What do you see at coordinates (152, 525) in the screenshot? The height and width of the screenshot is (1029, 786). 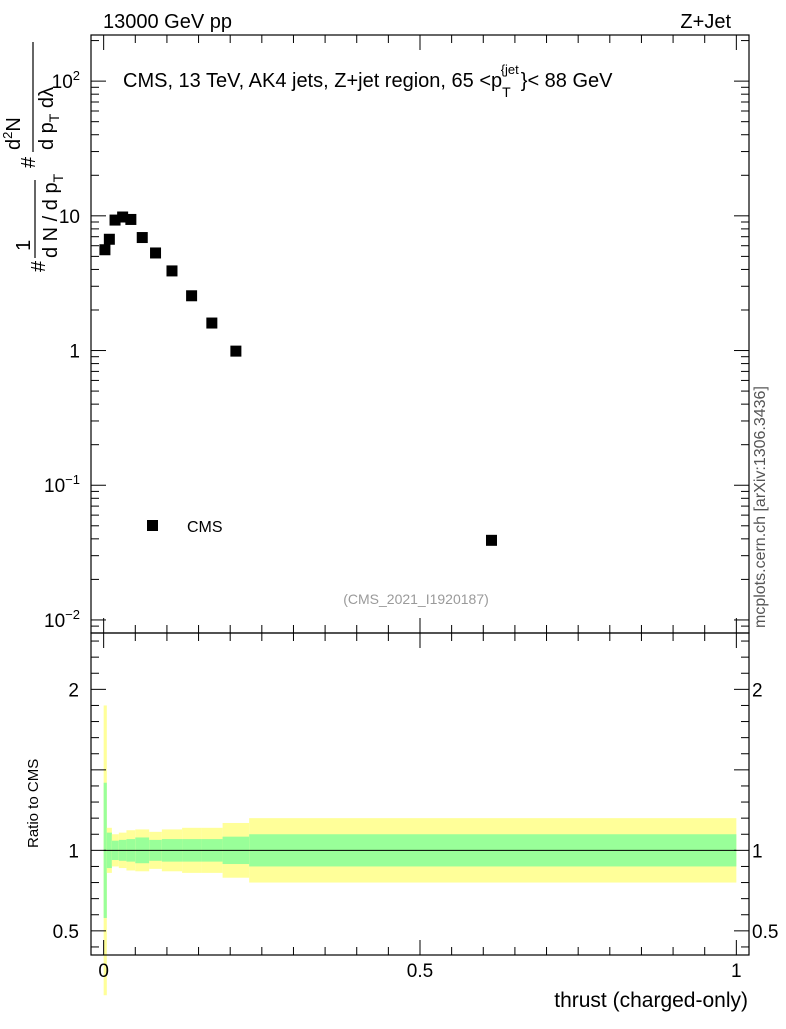 I see `legend-marker-square` at bounding box center [152, 525].